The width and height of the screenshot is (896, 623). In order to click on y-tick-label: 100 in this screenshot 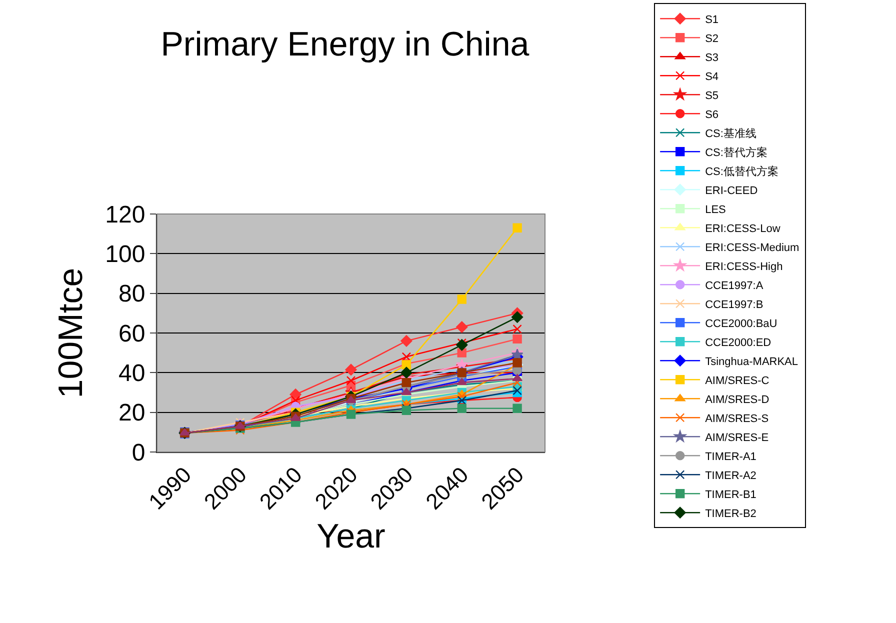, I will do `click(125, 254)`.